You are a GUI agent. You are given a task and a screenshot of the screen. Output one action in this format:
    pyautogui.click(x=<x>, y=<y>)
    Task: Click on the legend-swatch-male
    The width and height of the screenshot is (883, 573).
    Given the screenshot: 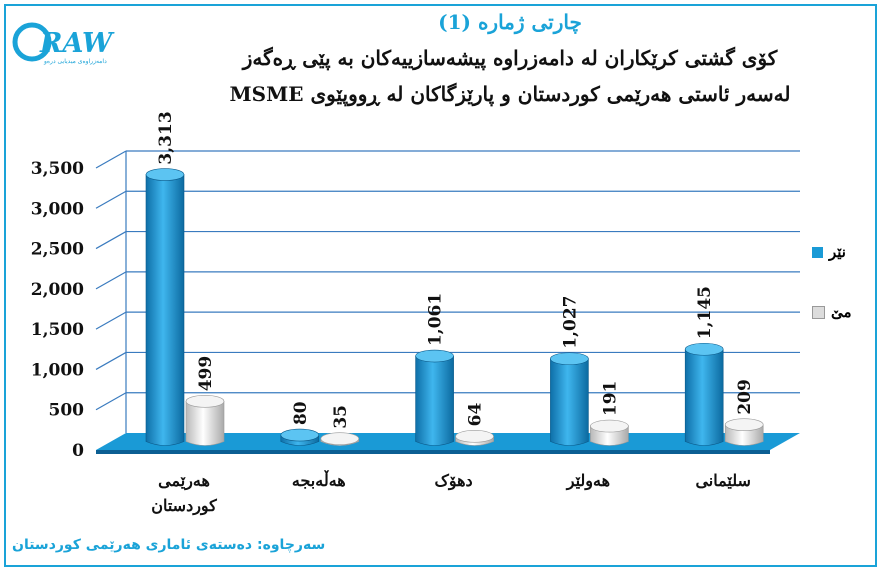 What is the action you would take?
    pyautogui.click(x=817, y=252)
    